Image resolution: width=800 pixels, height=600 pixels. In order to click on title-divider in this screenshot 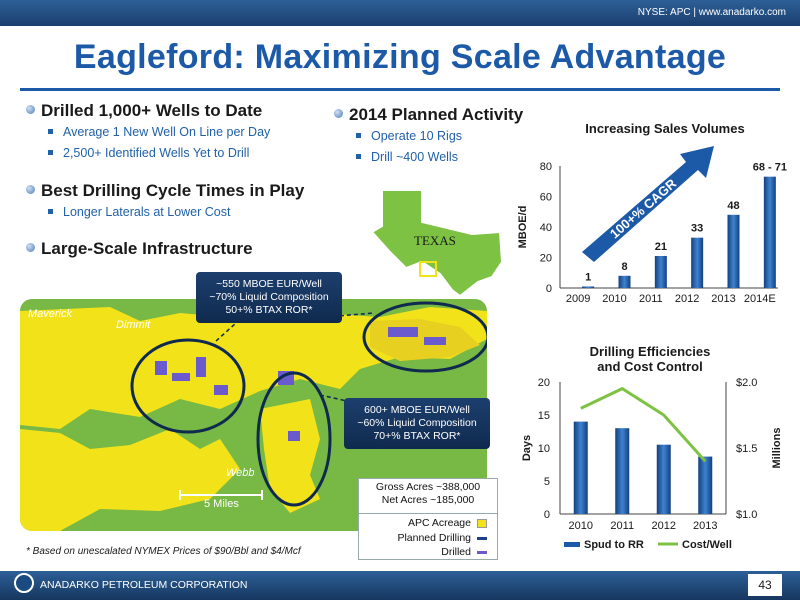, I will do `click(400, 89)`.